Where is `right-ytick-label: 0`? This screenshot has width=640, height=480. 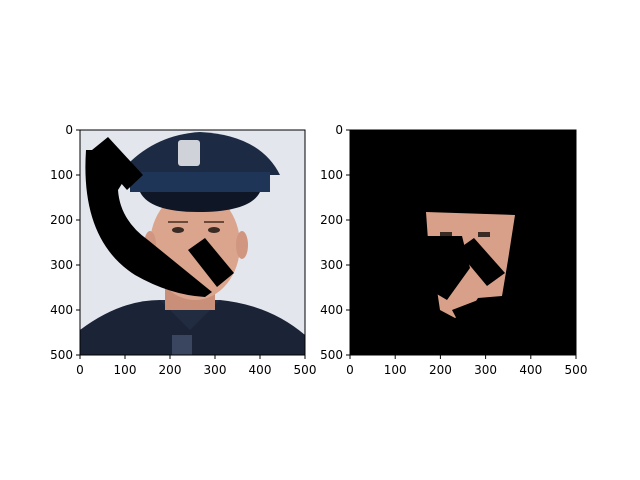
right-ytick-label: 0 is located at coordinates (339, 130).